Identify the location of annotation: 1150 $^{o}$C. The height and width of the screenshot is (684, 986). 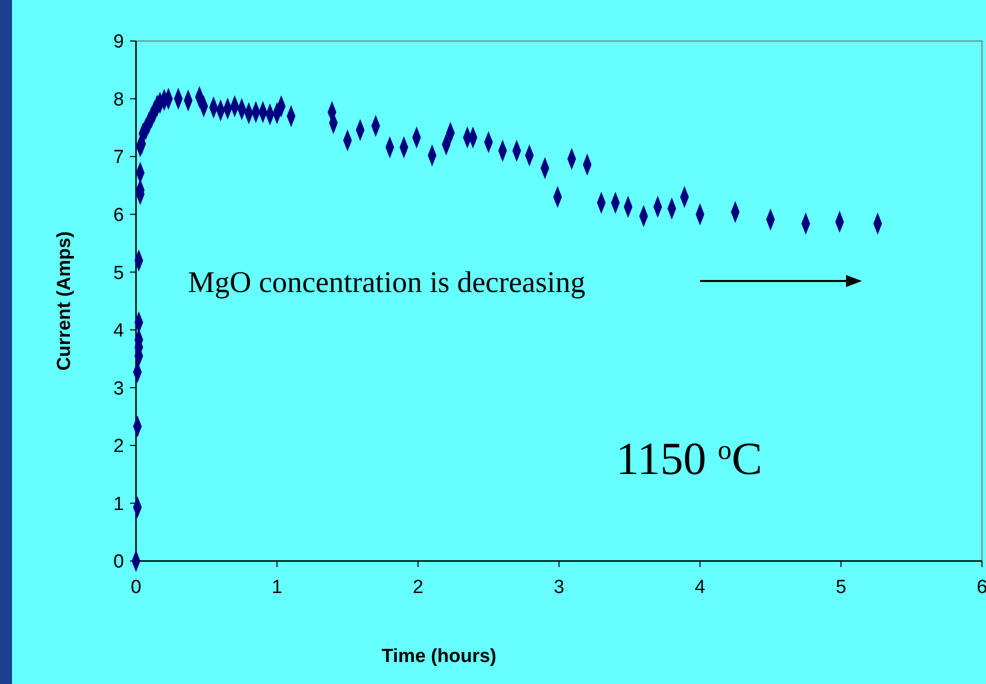
(689, 458).